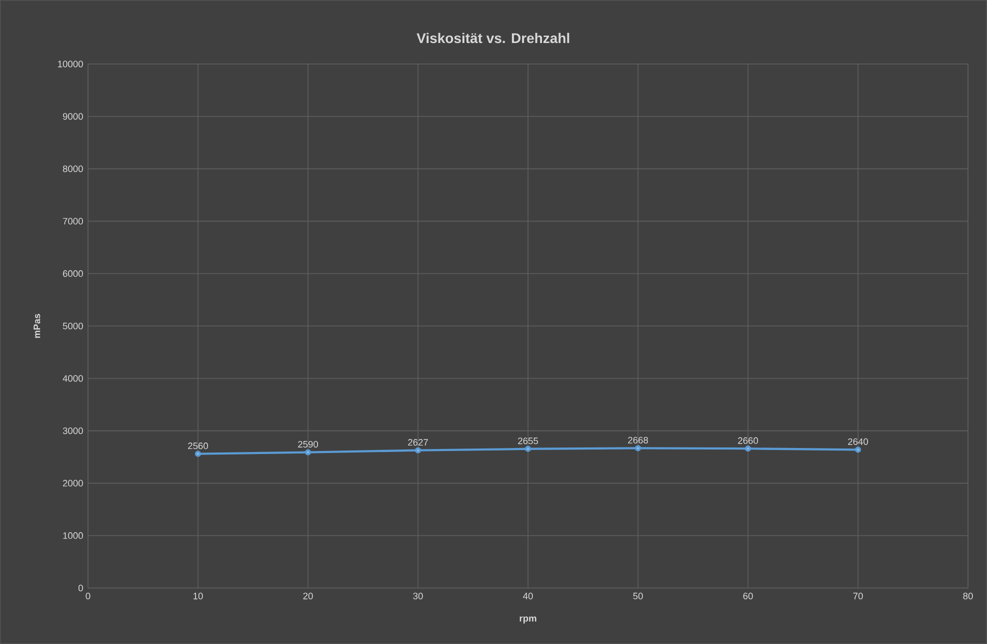 Image resolution: width=987 pixels, height=644 pixels. I want to click on y-tick-label: 8000, so click(72, 169).